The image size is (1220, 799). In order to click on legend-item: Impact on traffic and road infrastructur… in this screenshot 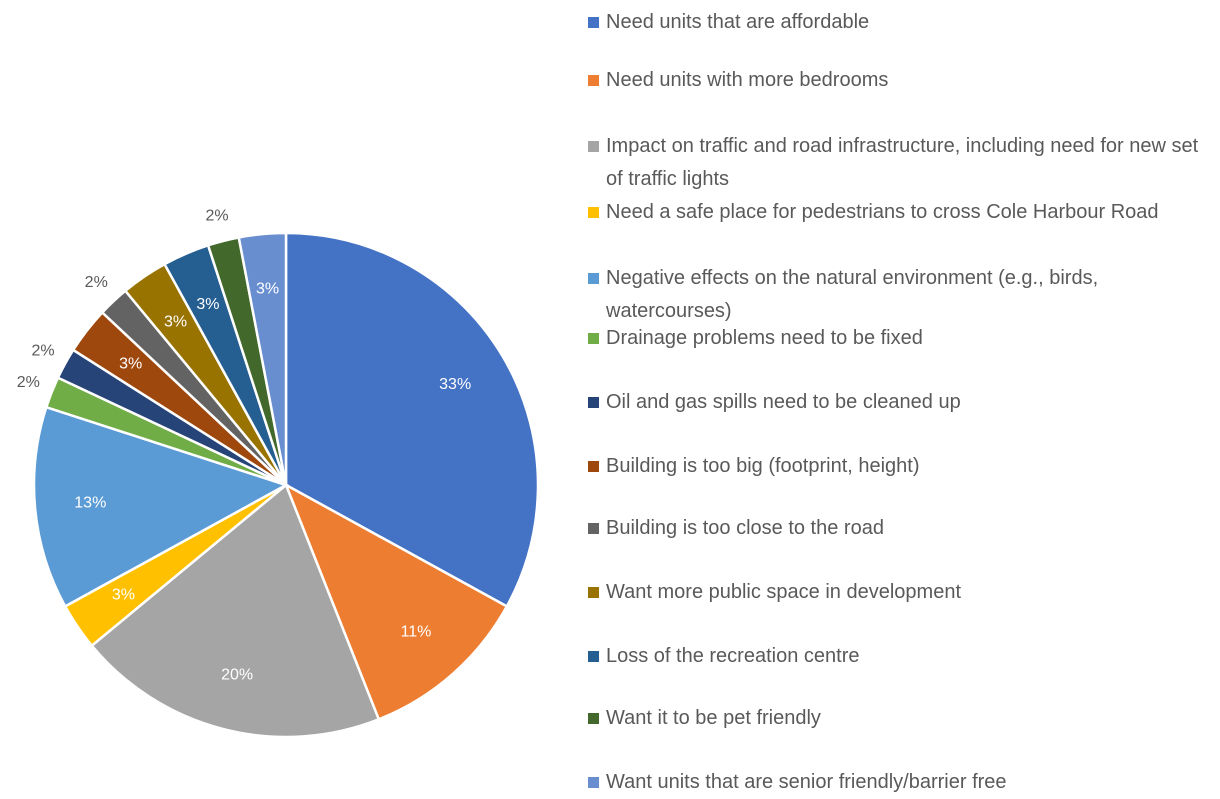, I will do `click(903, 163)`.